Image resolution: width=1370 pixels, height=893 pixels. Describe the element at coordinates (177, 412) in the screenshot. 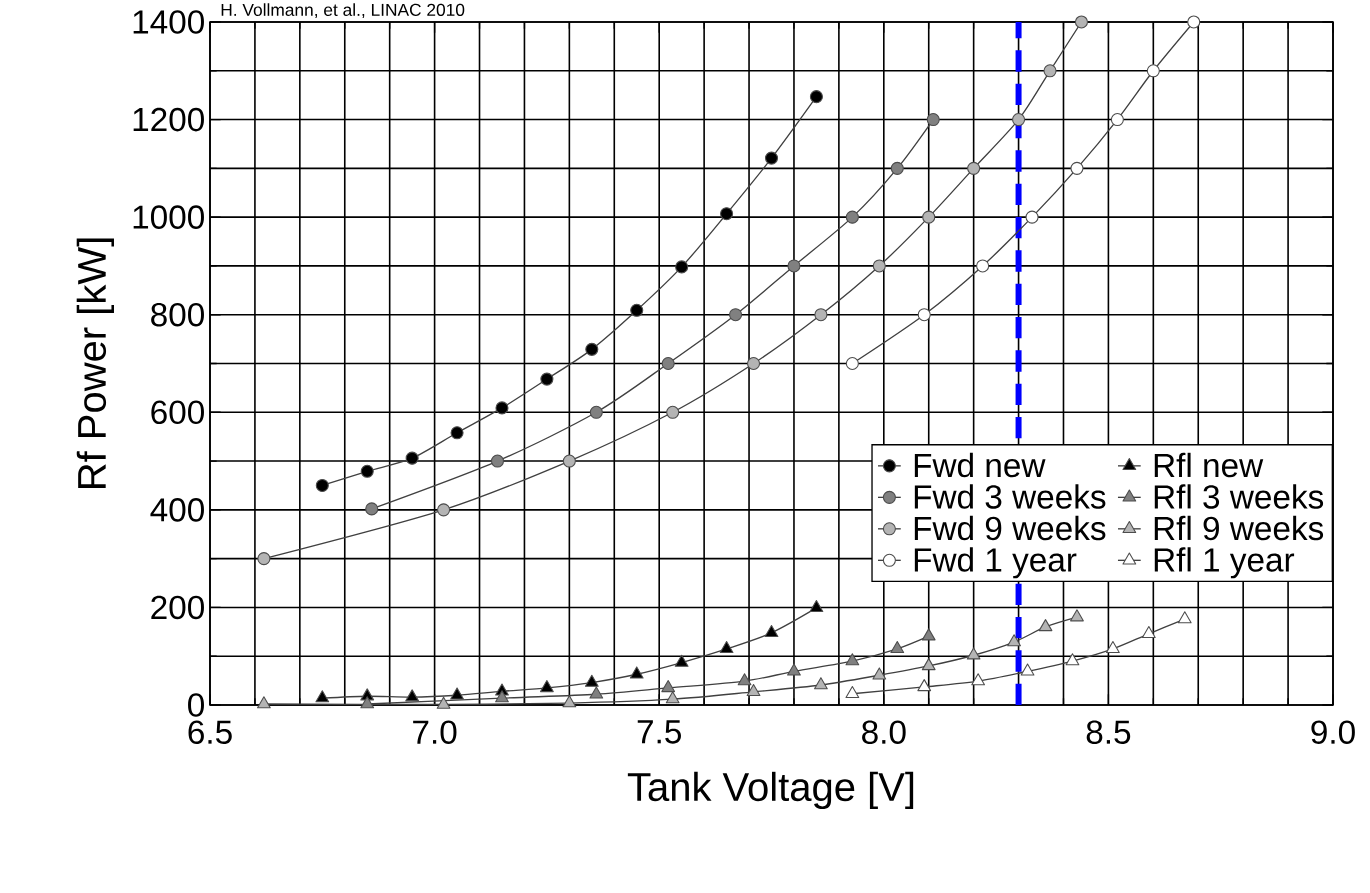

I see `y-tick-label: 600` at that location.